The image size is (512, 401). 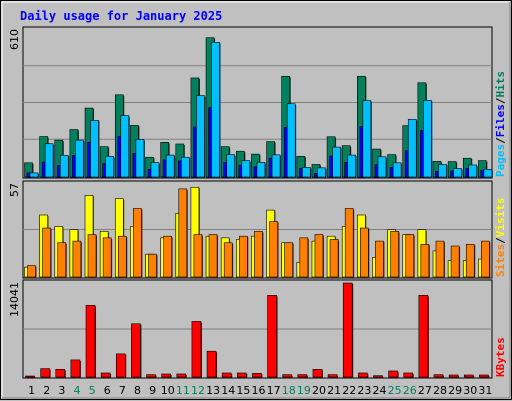 I want to click on y-max-label: 57, so click(x=14, y=190).